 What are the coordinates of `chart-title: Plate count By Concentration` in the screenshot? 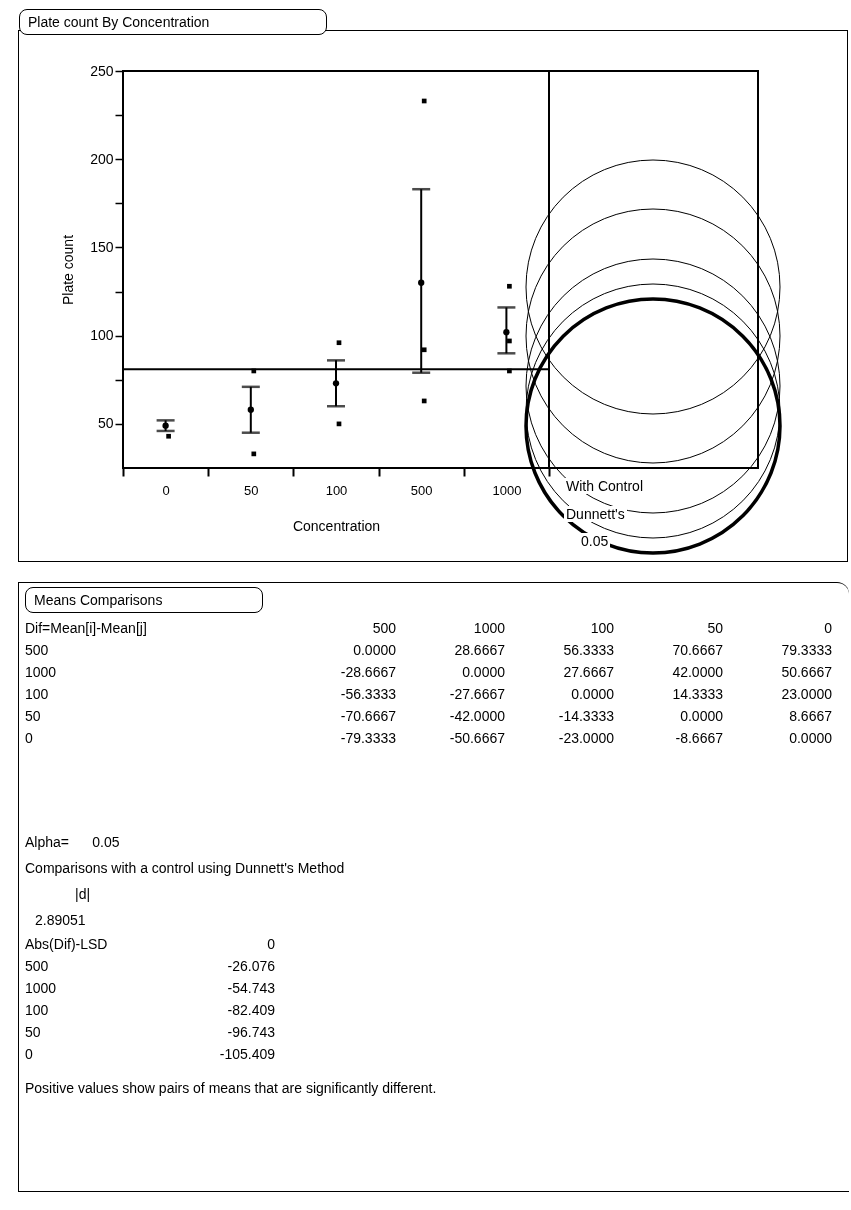 It's located at (173, 22).